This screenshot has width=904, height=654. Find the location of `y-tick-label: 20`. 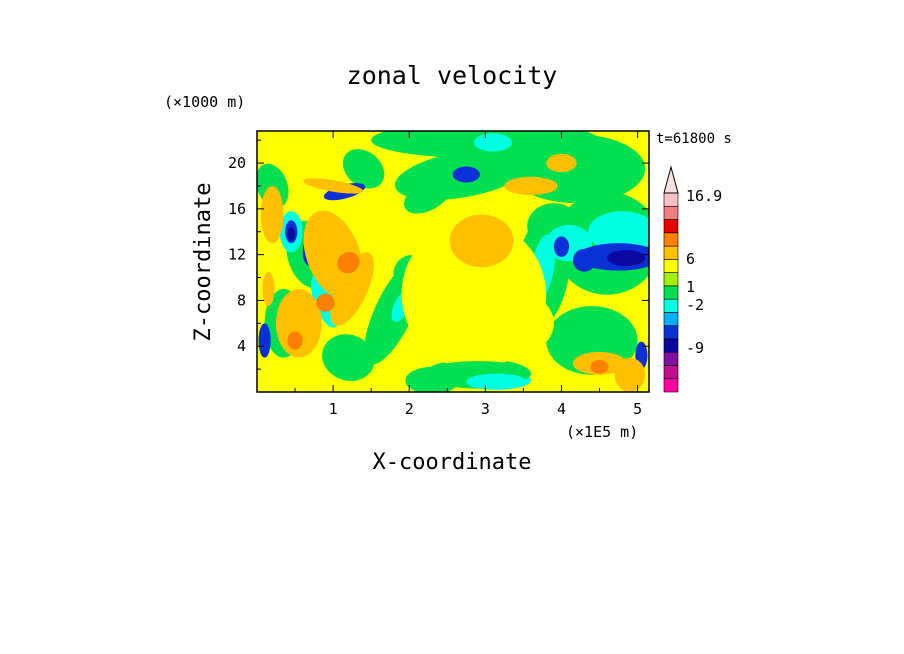

y-tick-label: 20 is located at coordinates (237, 163).